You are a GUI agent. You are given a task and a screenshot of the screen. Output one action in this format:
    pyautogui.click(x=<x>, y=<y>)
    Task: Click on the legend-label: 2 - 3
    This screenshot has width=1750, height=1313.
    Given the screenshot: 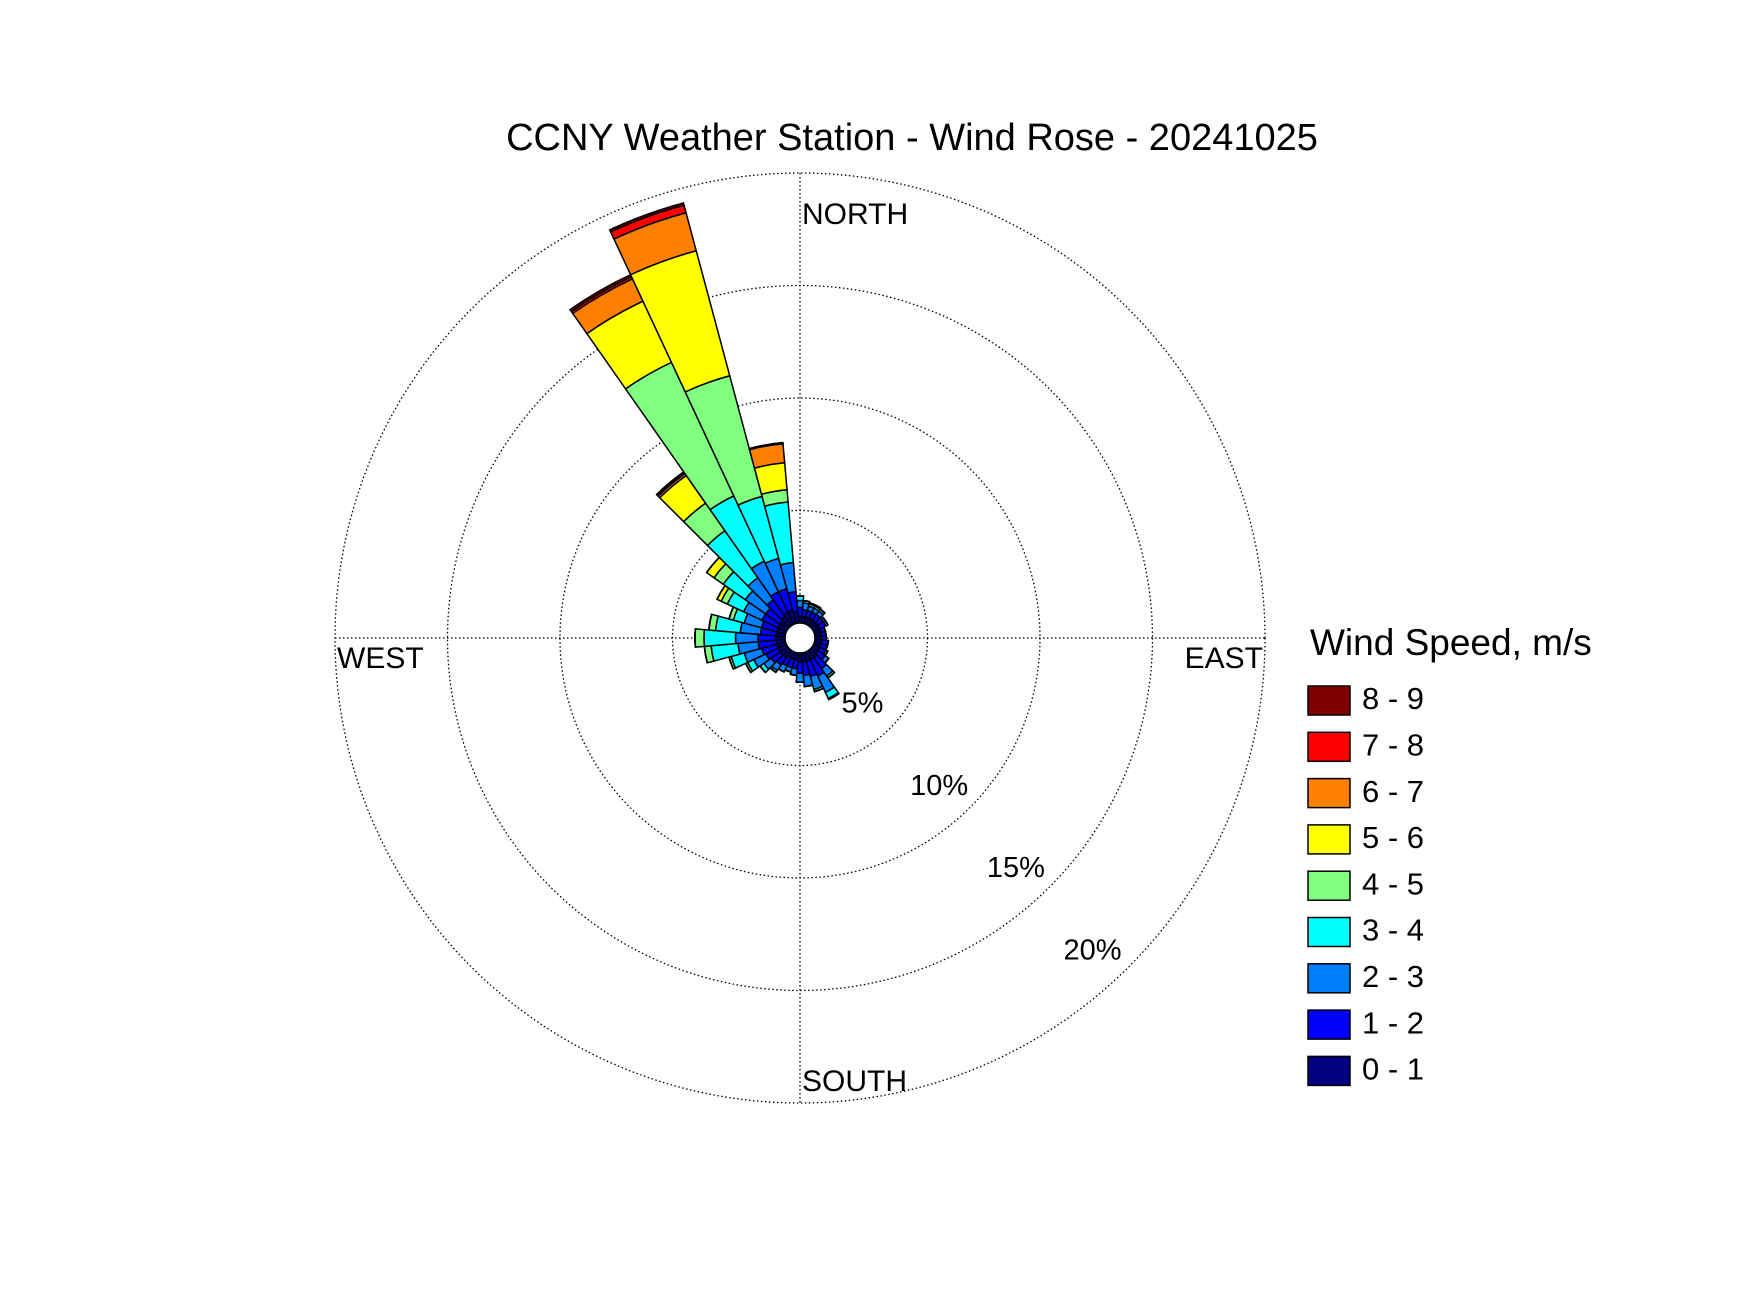 What is the action you would take?
    pyautogui.click(x=1393, y=976)
    